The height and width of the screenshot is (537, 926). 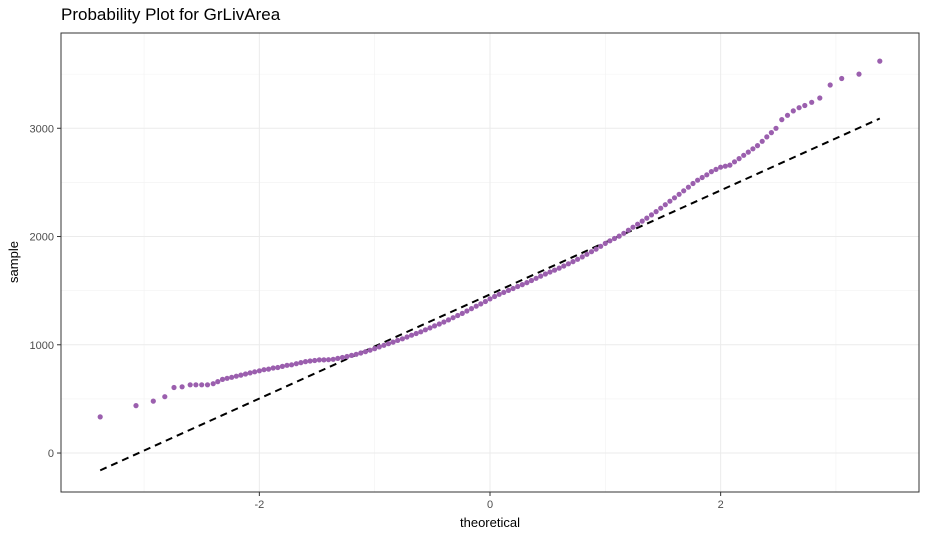 I want to click on chart-title: Probability Plot for GrLivArea, so click(x=171, y=14).